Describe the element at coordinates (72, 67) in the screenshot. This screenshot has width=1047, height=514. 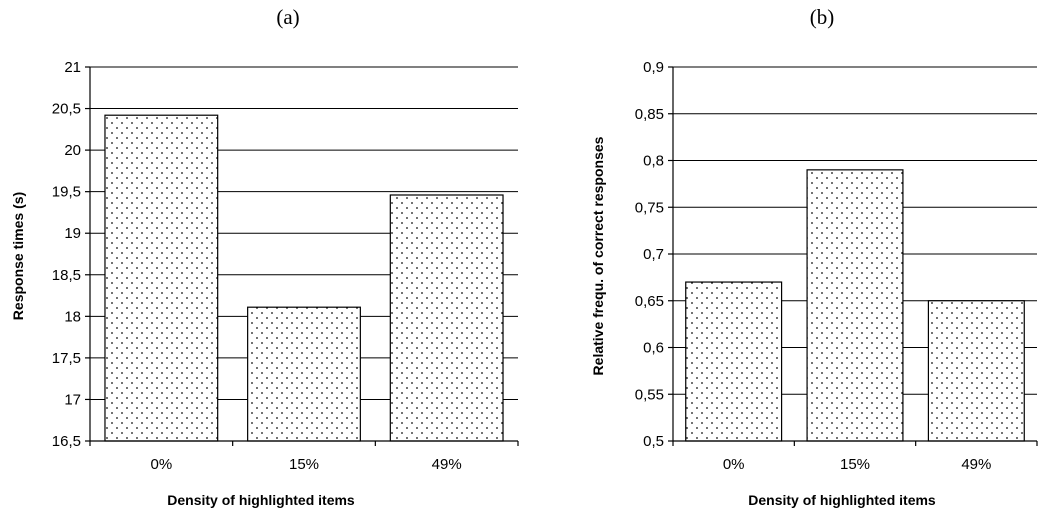
I see `chart-a-y-tick-label: 21` at that location.